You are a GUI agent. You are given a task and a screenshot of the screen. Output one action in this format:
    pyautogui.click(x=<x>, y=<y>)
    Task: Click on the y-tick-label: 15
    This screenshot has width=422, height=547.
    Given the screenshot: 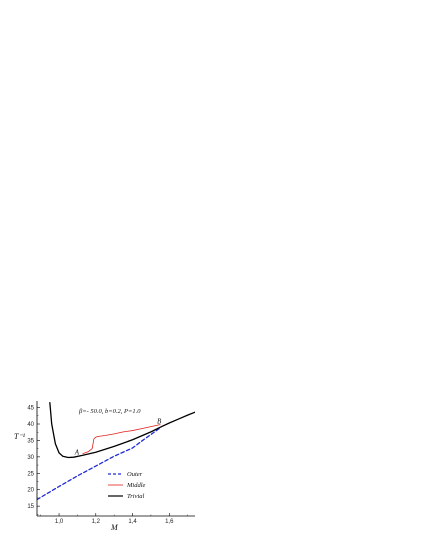 What is the action you would take?
    pyautogui.click(x=30, y=507)
    